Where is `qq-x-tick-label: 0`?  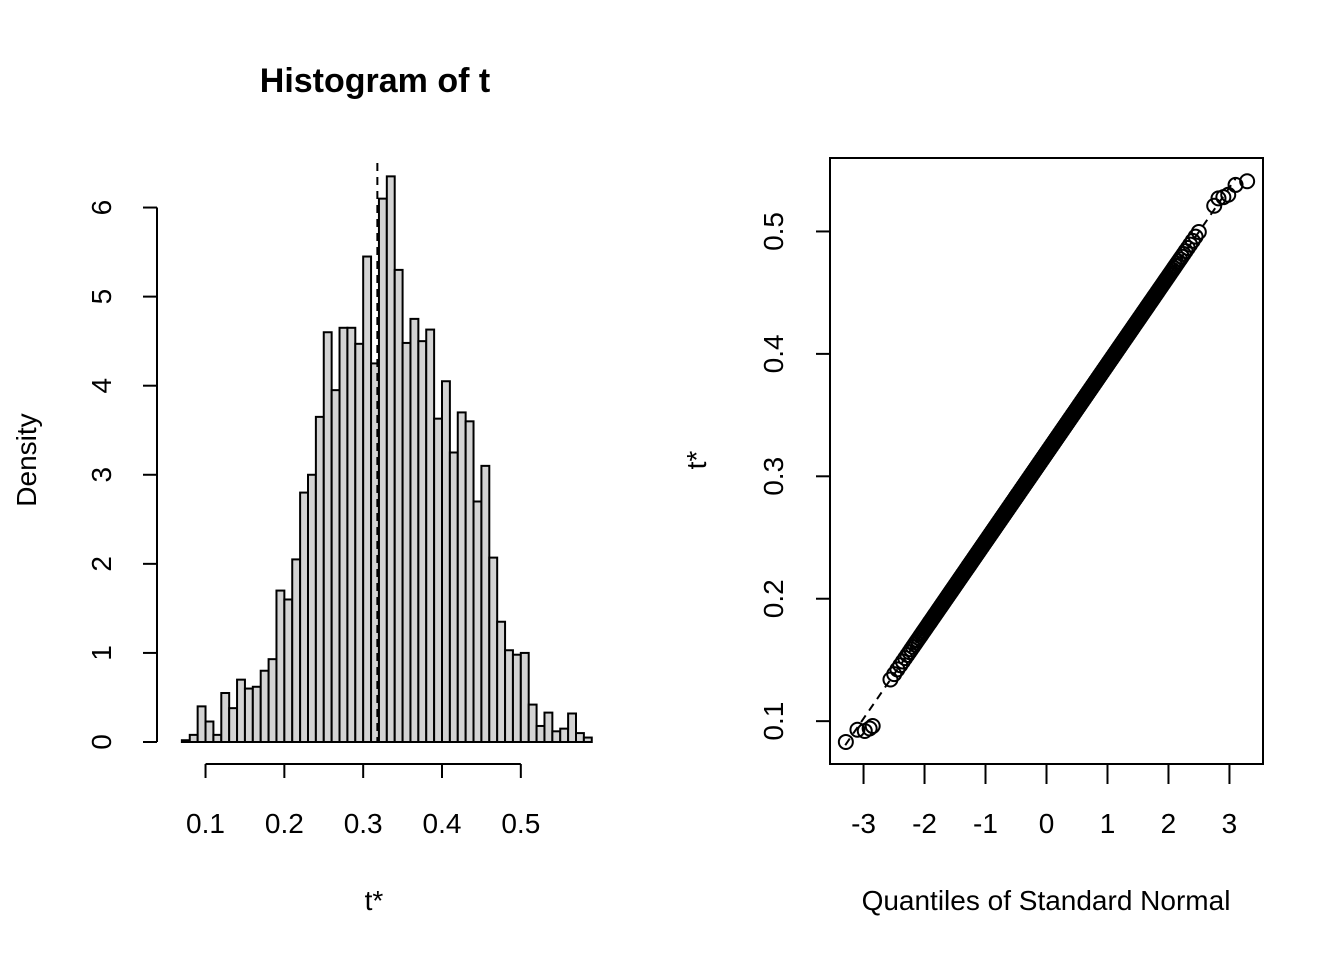 qq-x-tick-label: 0 is located at coordinates (1047, 823).